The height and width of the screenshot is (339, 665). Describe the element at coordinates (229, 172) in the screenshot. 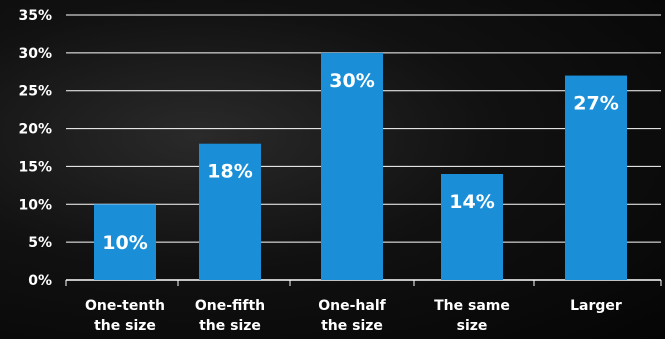

I see `data-label: 18%` at that location.